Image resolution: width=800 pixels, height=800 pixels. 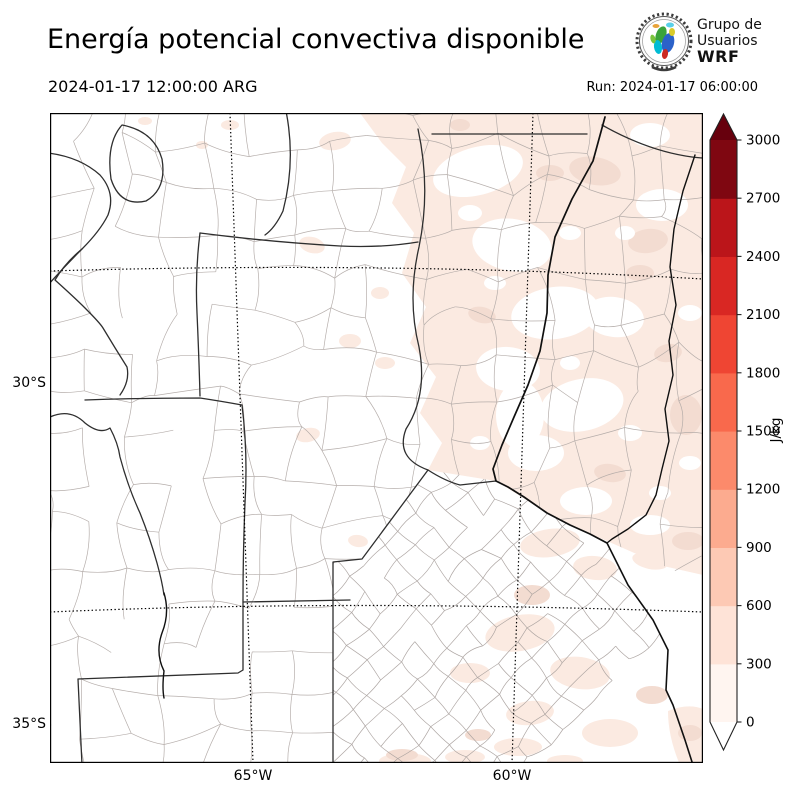 What do you see at coordinates (664, 42) in the screenshot?
I see `logo-globe-icon` at bounding box center [664, 42].